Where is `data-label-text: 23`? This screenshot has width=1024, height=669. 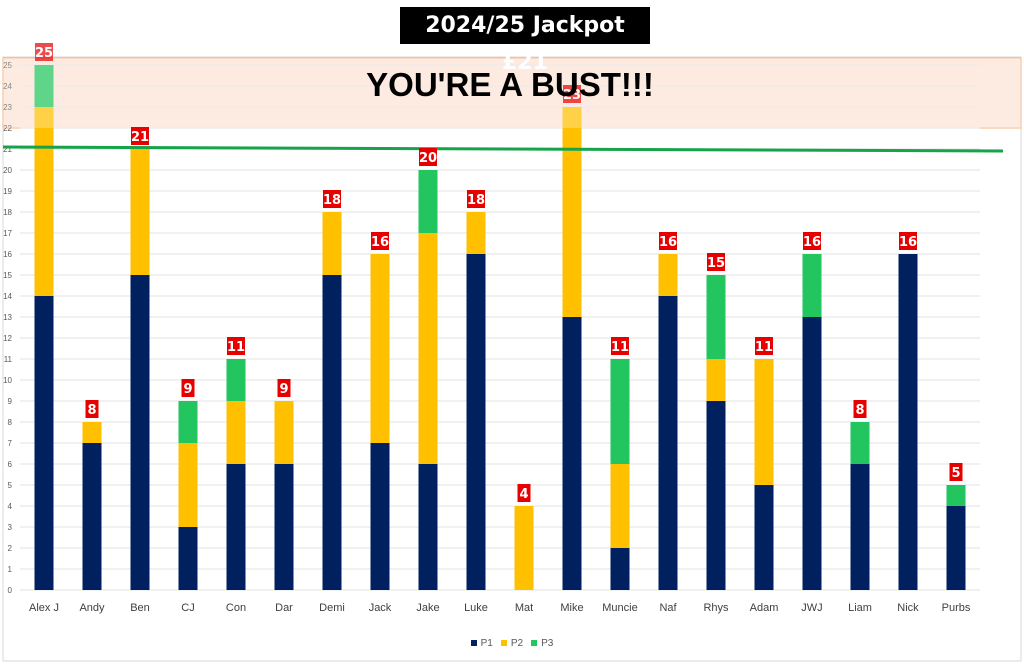 data-label-text: 23 is located at coordinates (572, 95).